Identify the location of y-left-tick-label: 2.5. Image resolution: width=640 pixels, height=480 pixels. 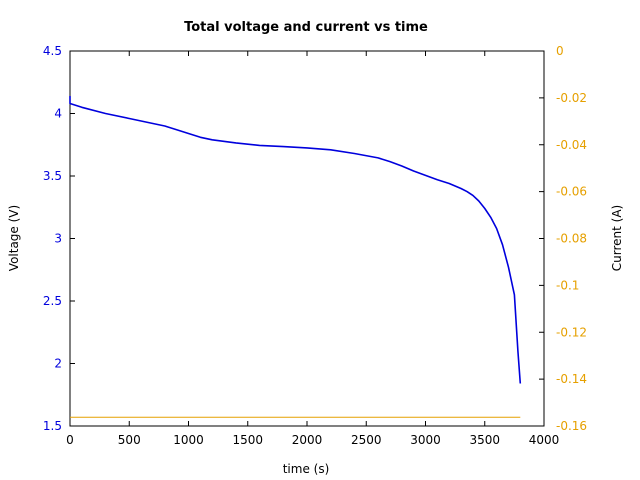
(52, 301).